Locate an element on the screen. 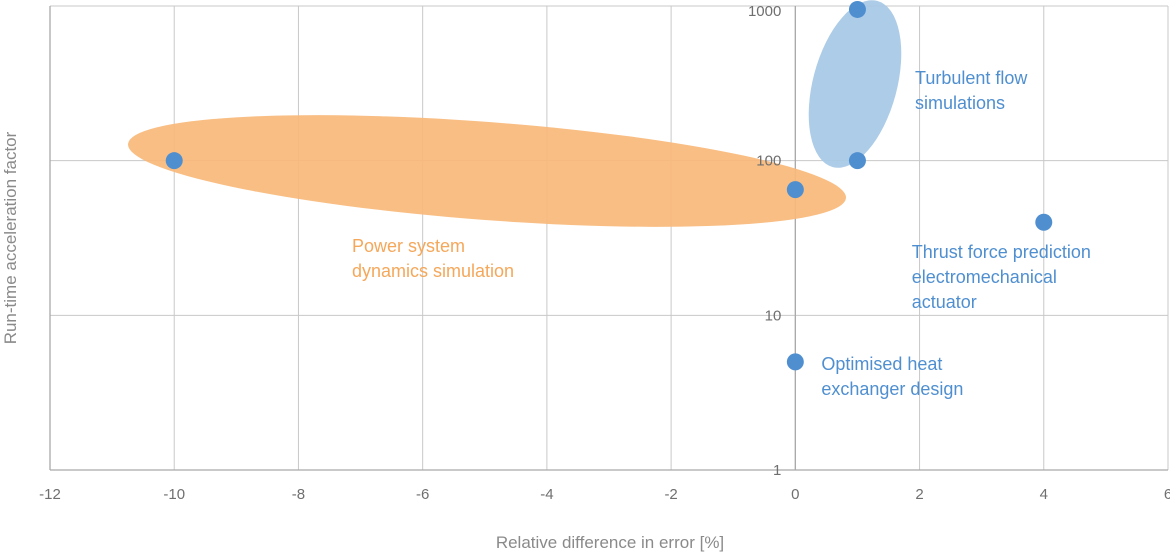 This screenshot has width=1170, height=552. x-tick-label: -2 is located at coordinates (670, 494).